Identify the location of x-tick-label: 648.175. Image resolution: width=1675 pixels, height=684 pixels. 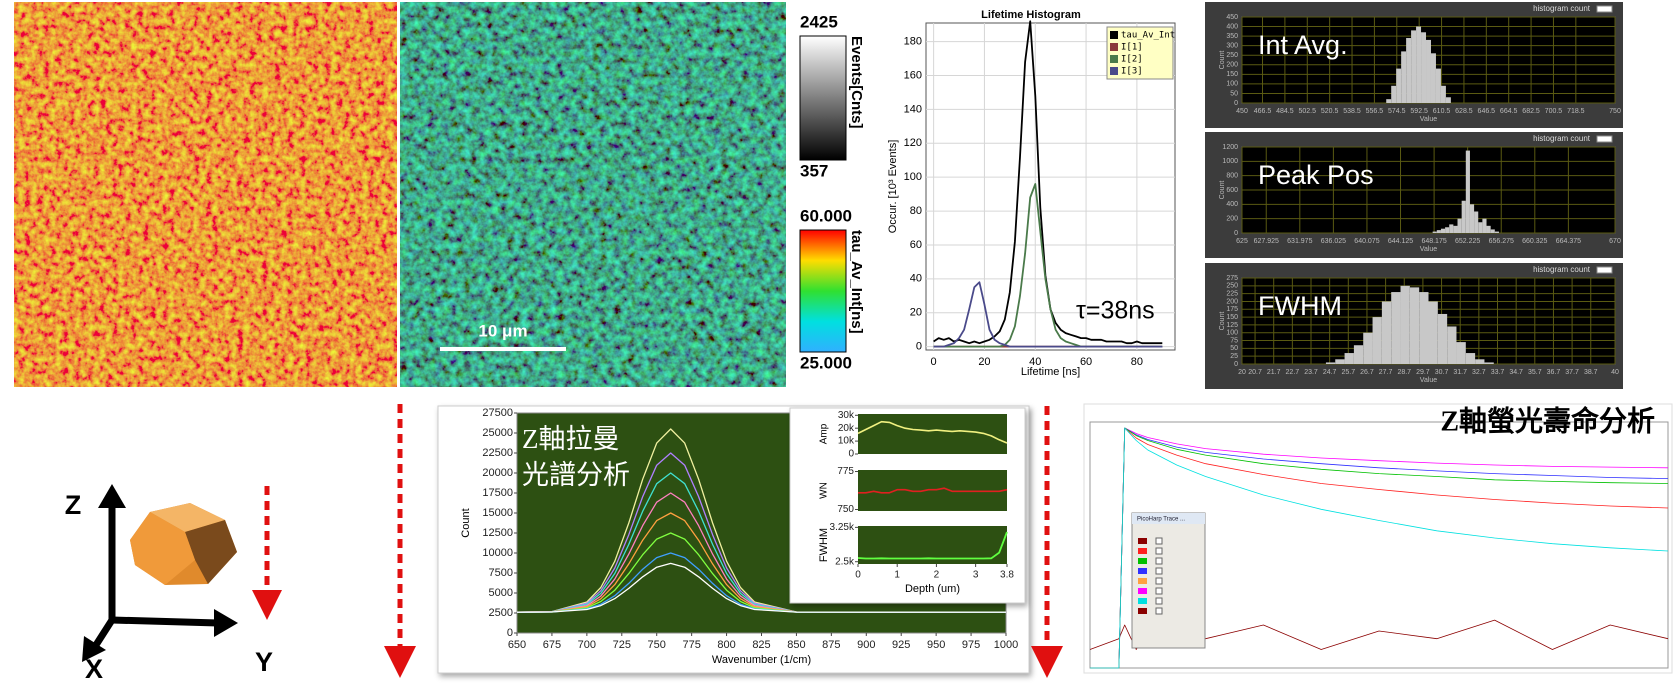
(1433, 241).